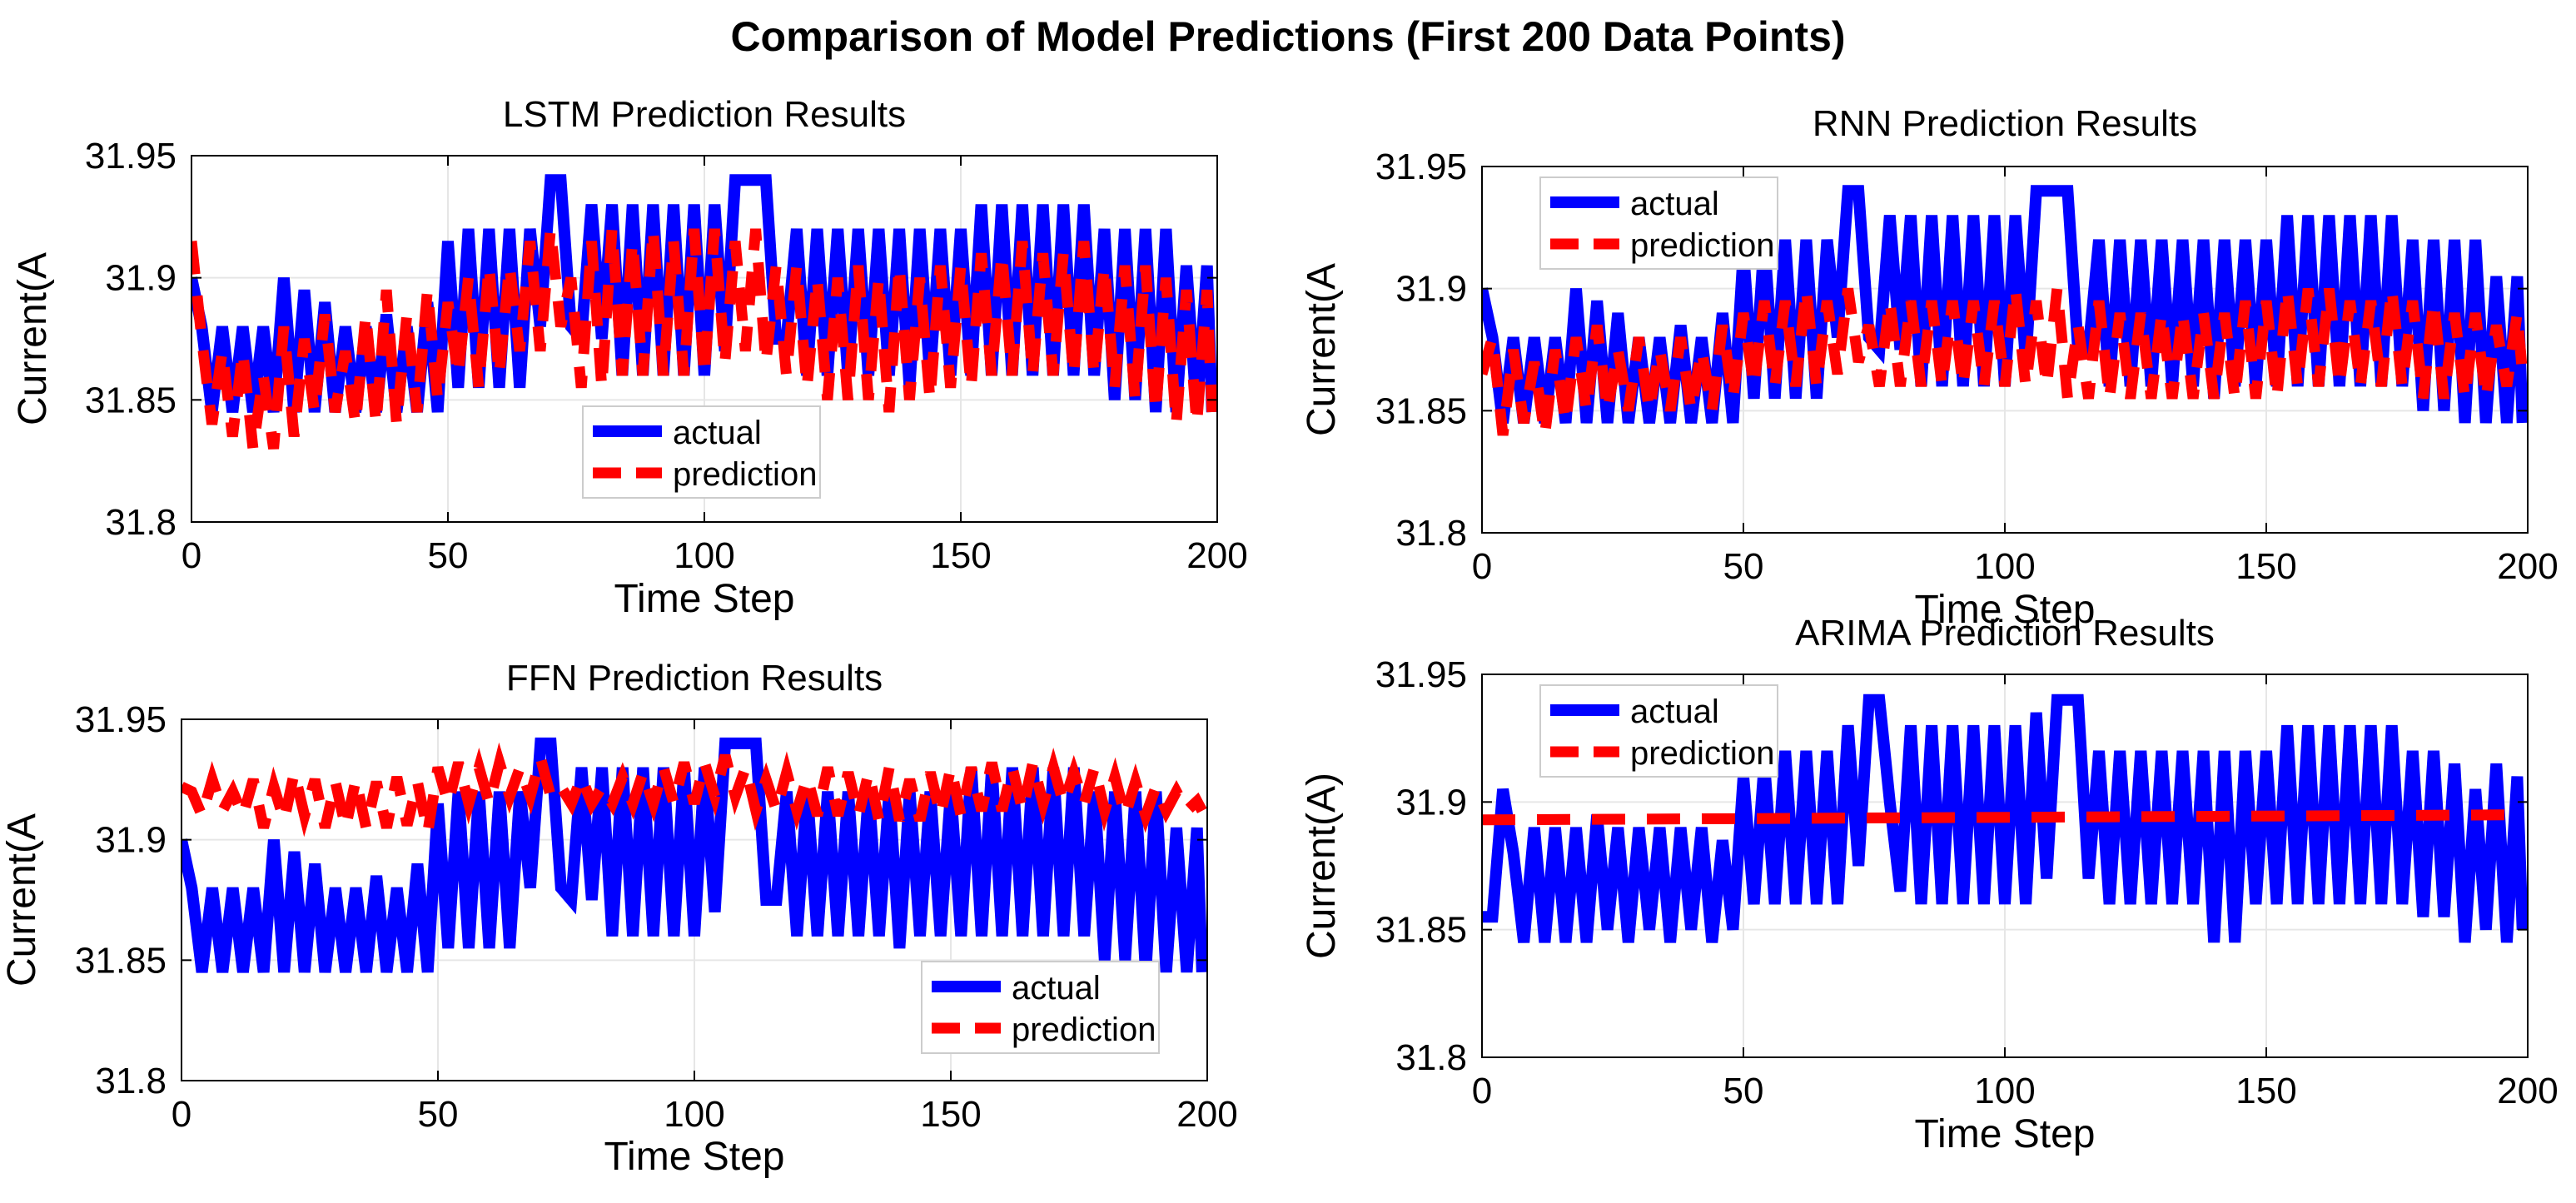  I want to click on chart-title: LSTM Prediction Results, so click(704, 114).